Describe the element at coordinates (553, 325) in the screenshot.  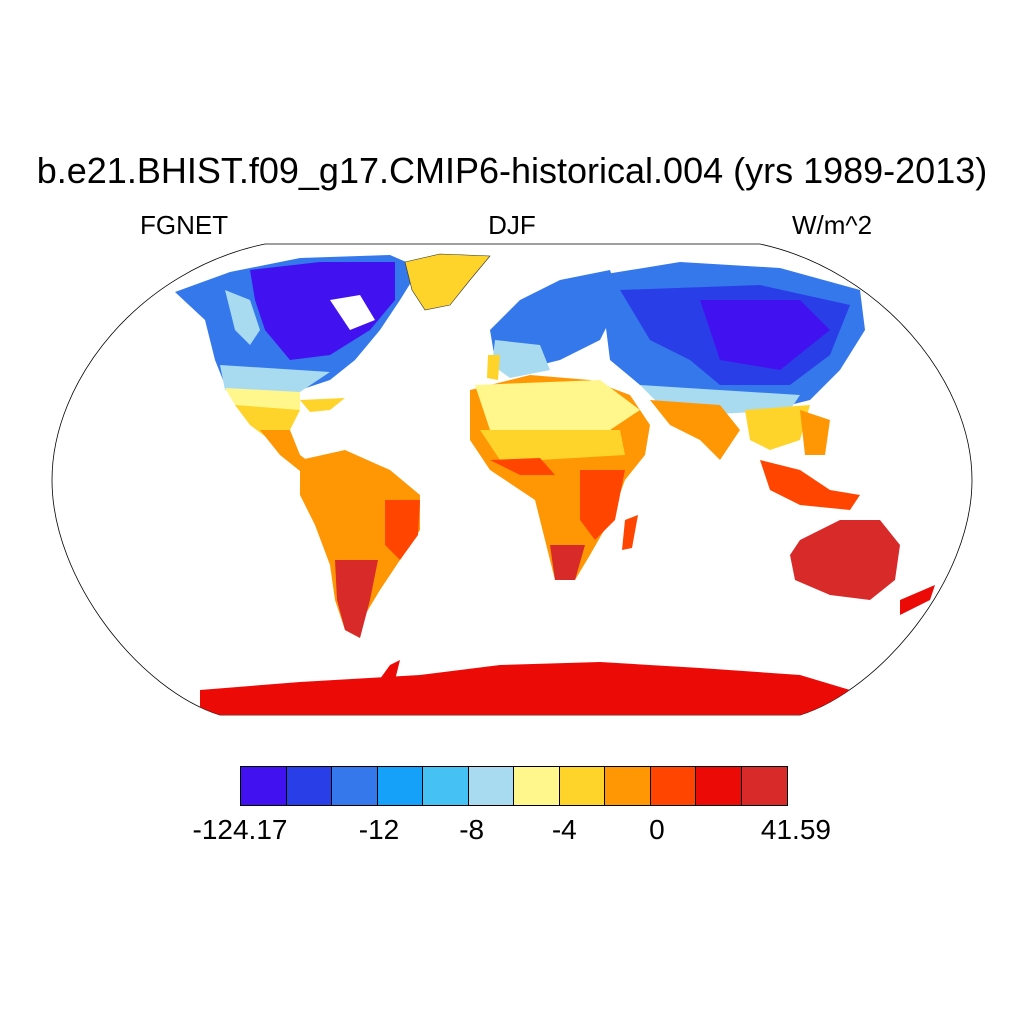
I see `europe` at that location.